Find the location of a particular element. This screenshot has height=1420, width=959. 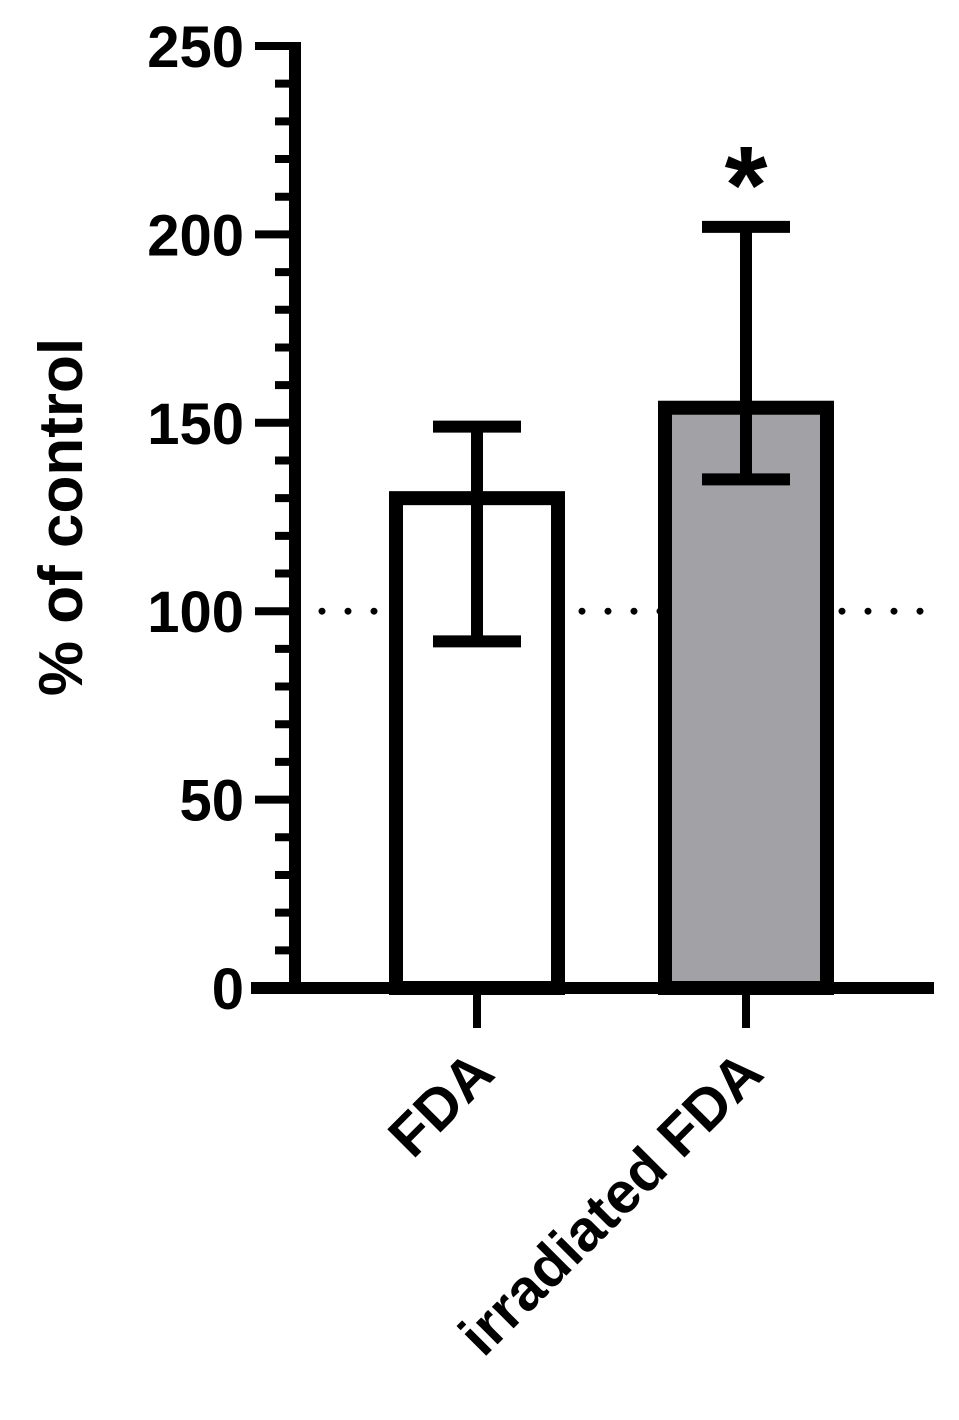

significance-marks: * is located at coordinates (746, 185).